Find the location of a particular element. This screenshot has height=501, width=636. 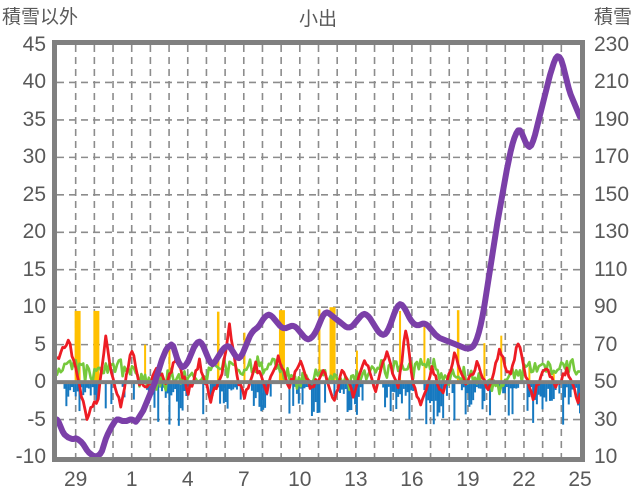

x-axis-tick-labels: 29 1 4 7 10 13 16 19 22 25 is located at coordinates (318, 484).